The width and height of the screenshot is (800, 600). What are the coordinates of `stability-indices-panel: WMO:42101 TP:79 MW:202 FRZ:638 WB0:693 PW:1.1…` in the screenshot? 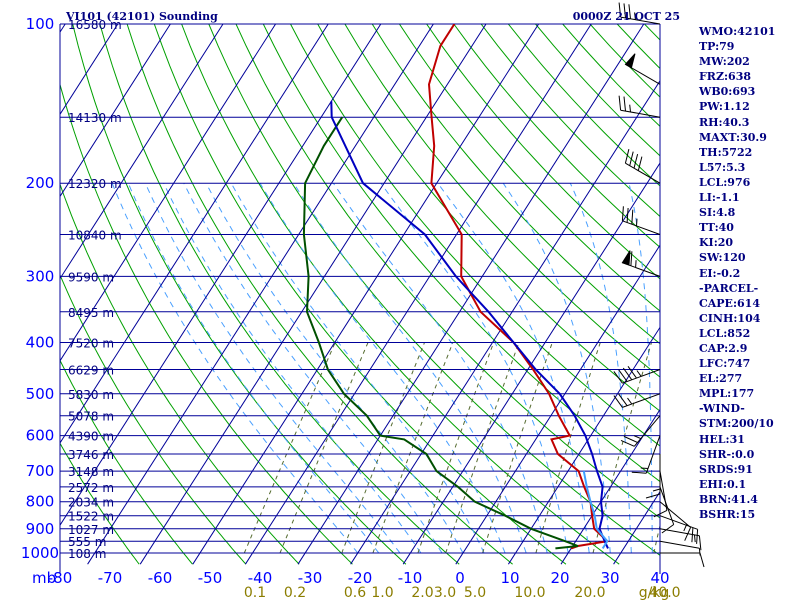 It's located at (749, 273).